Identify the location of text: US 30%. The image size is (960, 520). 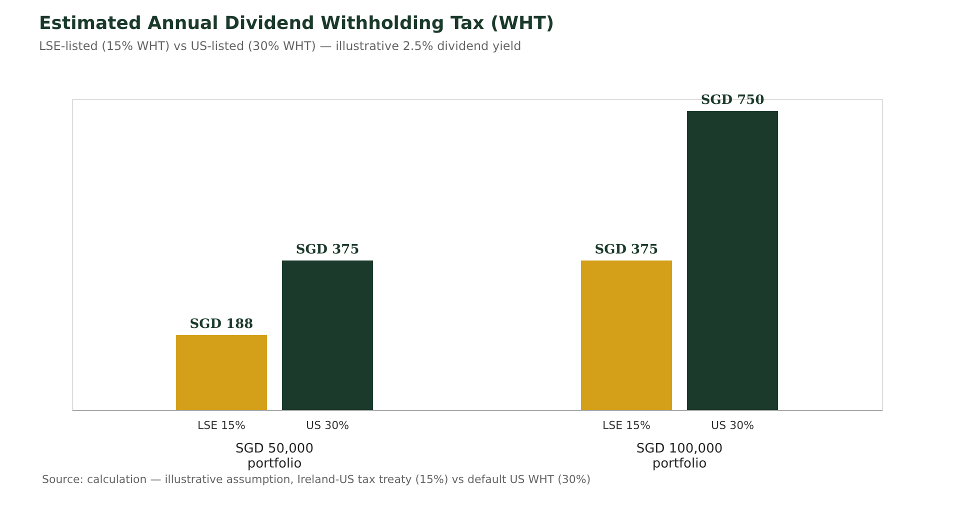
(732, 425).